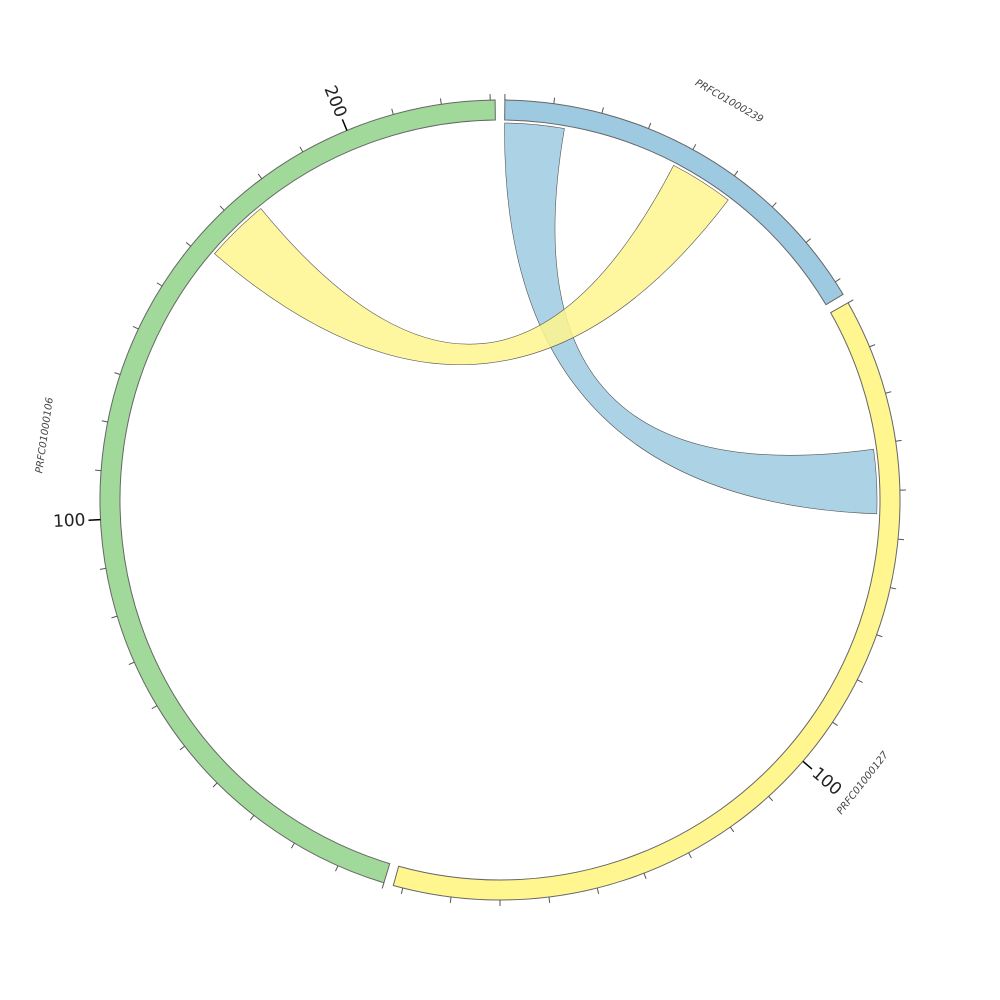 The width and height of the screenshot is (1000, 1000). What do you see at coordinates (335, 102) in the screenshot?
I see `tick-label: 200` at bounding box center [335, 102].